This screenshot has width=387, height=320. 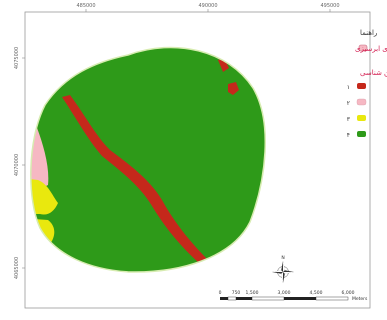 What do you see at coordinates (360, 299) in the screenshot?
I see `scale-unit: Meters` at bounding box center [360, 299].